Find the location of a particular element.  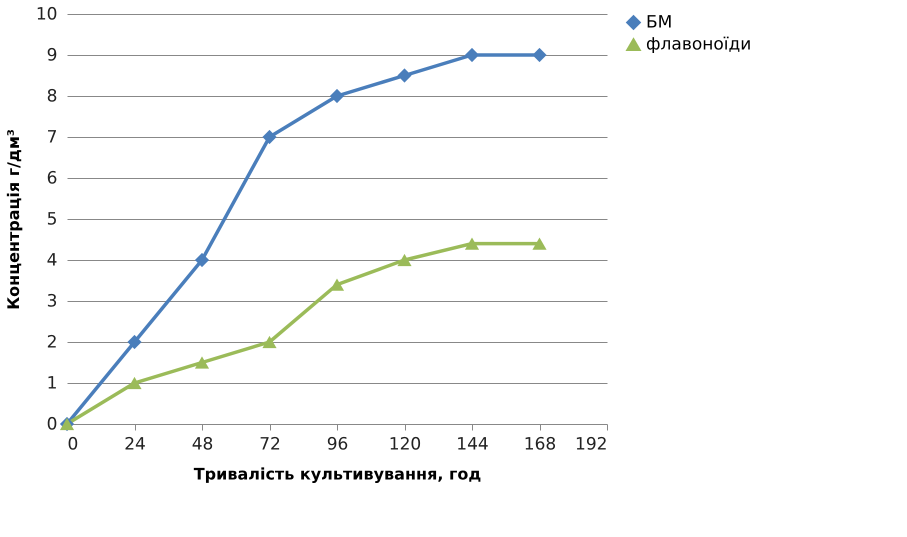

x-tick-label: 48 is located at coordinates (203, 444).